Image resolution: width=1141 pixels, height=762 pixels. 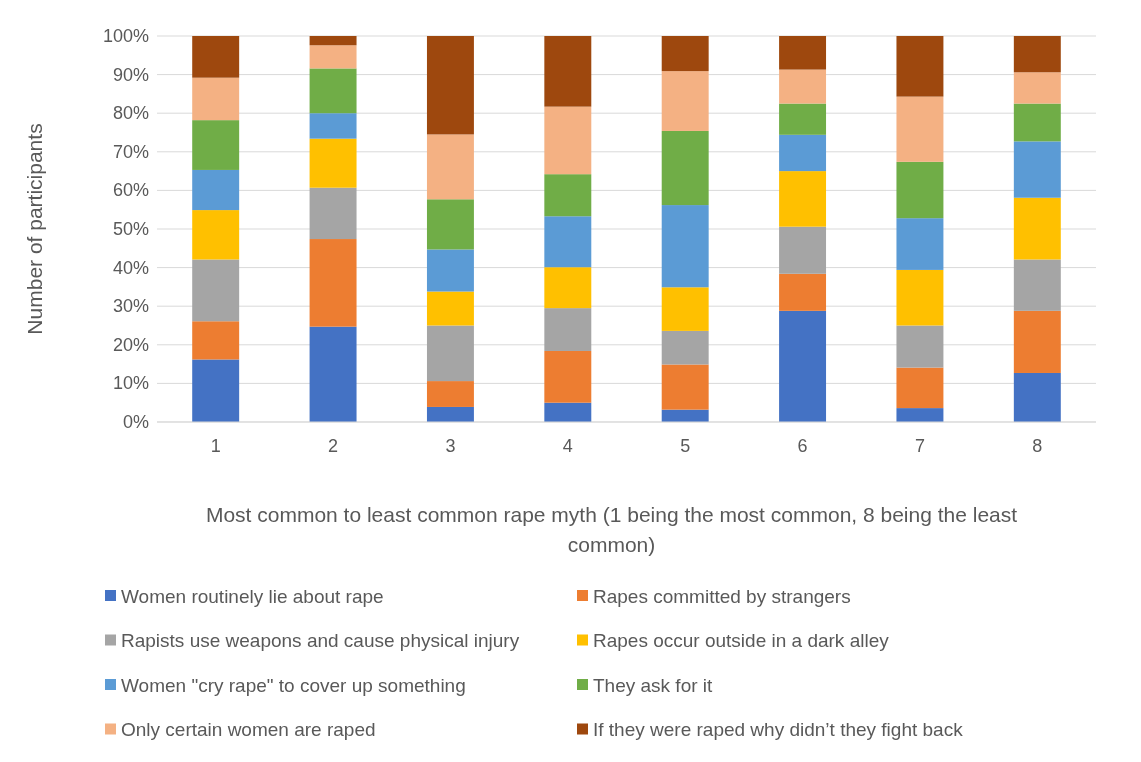 I want to click on y-tick-label: 80%, so click(x=130, y=113).